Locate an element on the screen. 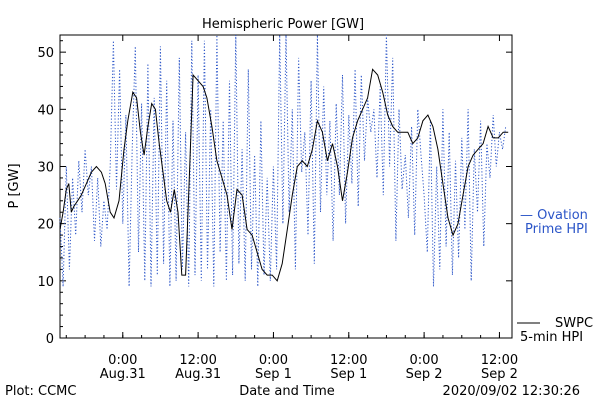 This screenshot has width=600, height=400. footer-left: Plot: CCMC is located at coordinates (40, 391).